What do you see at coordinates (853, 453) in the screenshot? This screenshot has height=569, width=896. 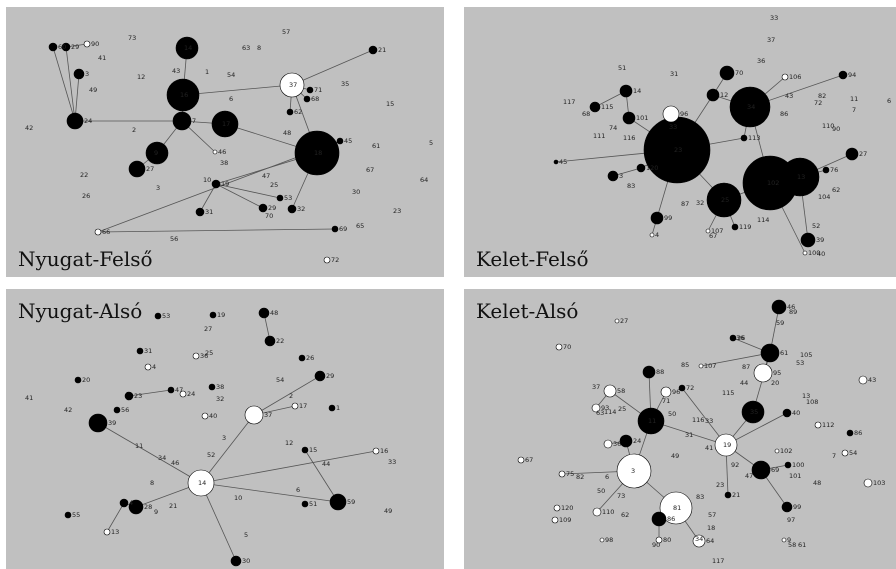 I see `node-label: 54` at bounding box center [853, 453].